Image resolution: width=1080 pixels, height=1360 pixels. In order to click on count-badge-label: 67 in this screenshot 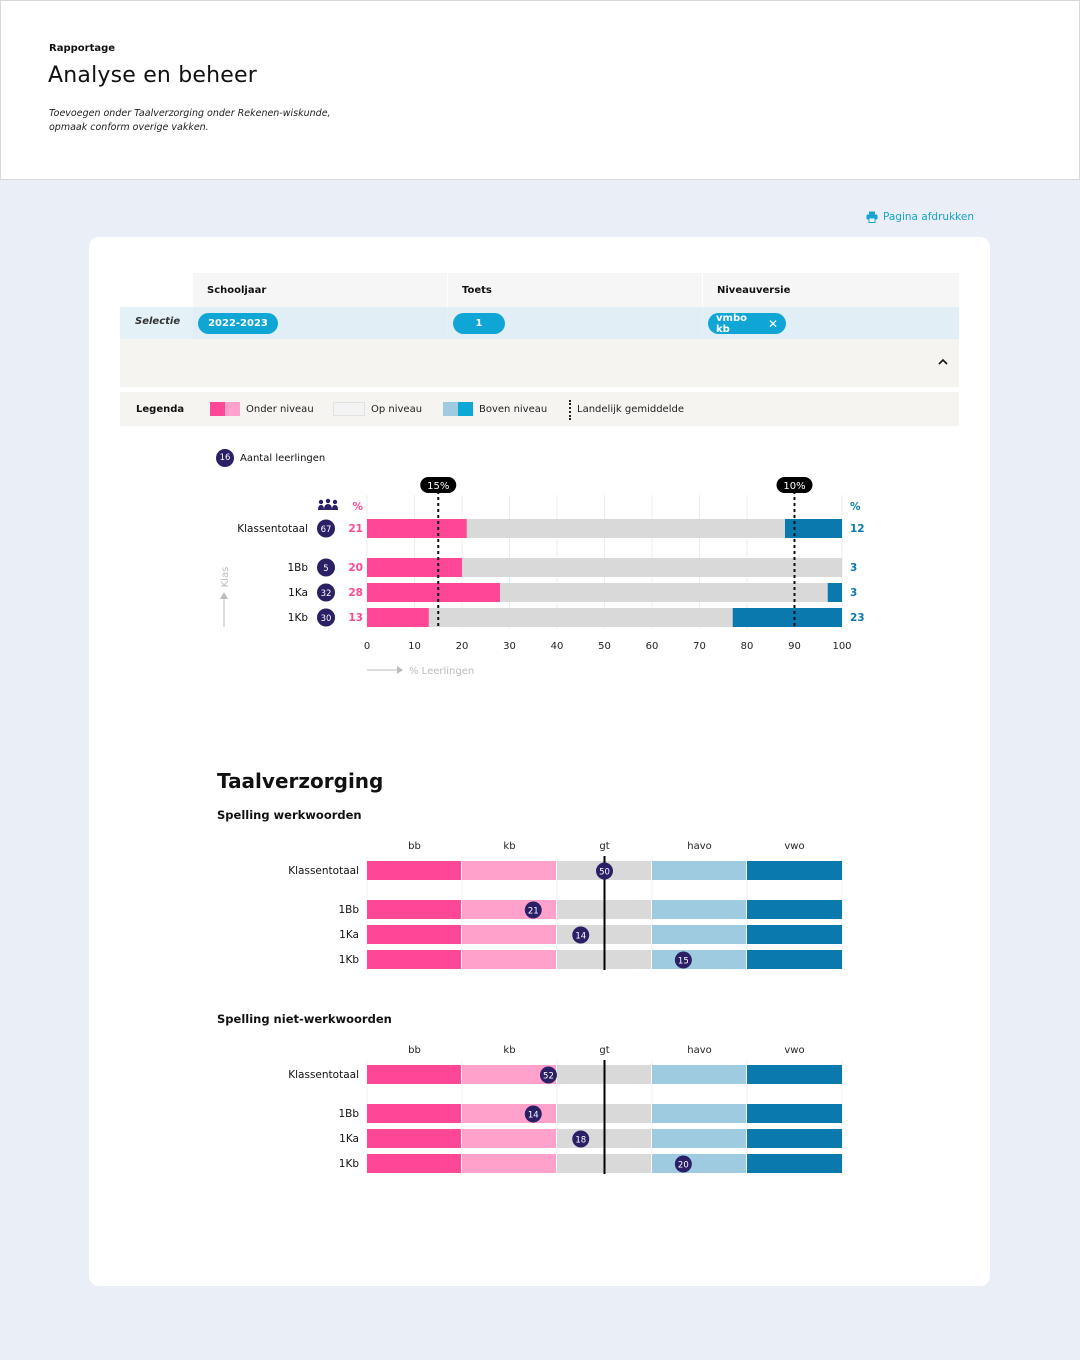, I will do `click(326, 530)`.